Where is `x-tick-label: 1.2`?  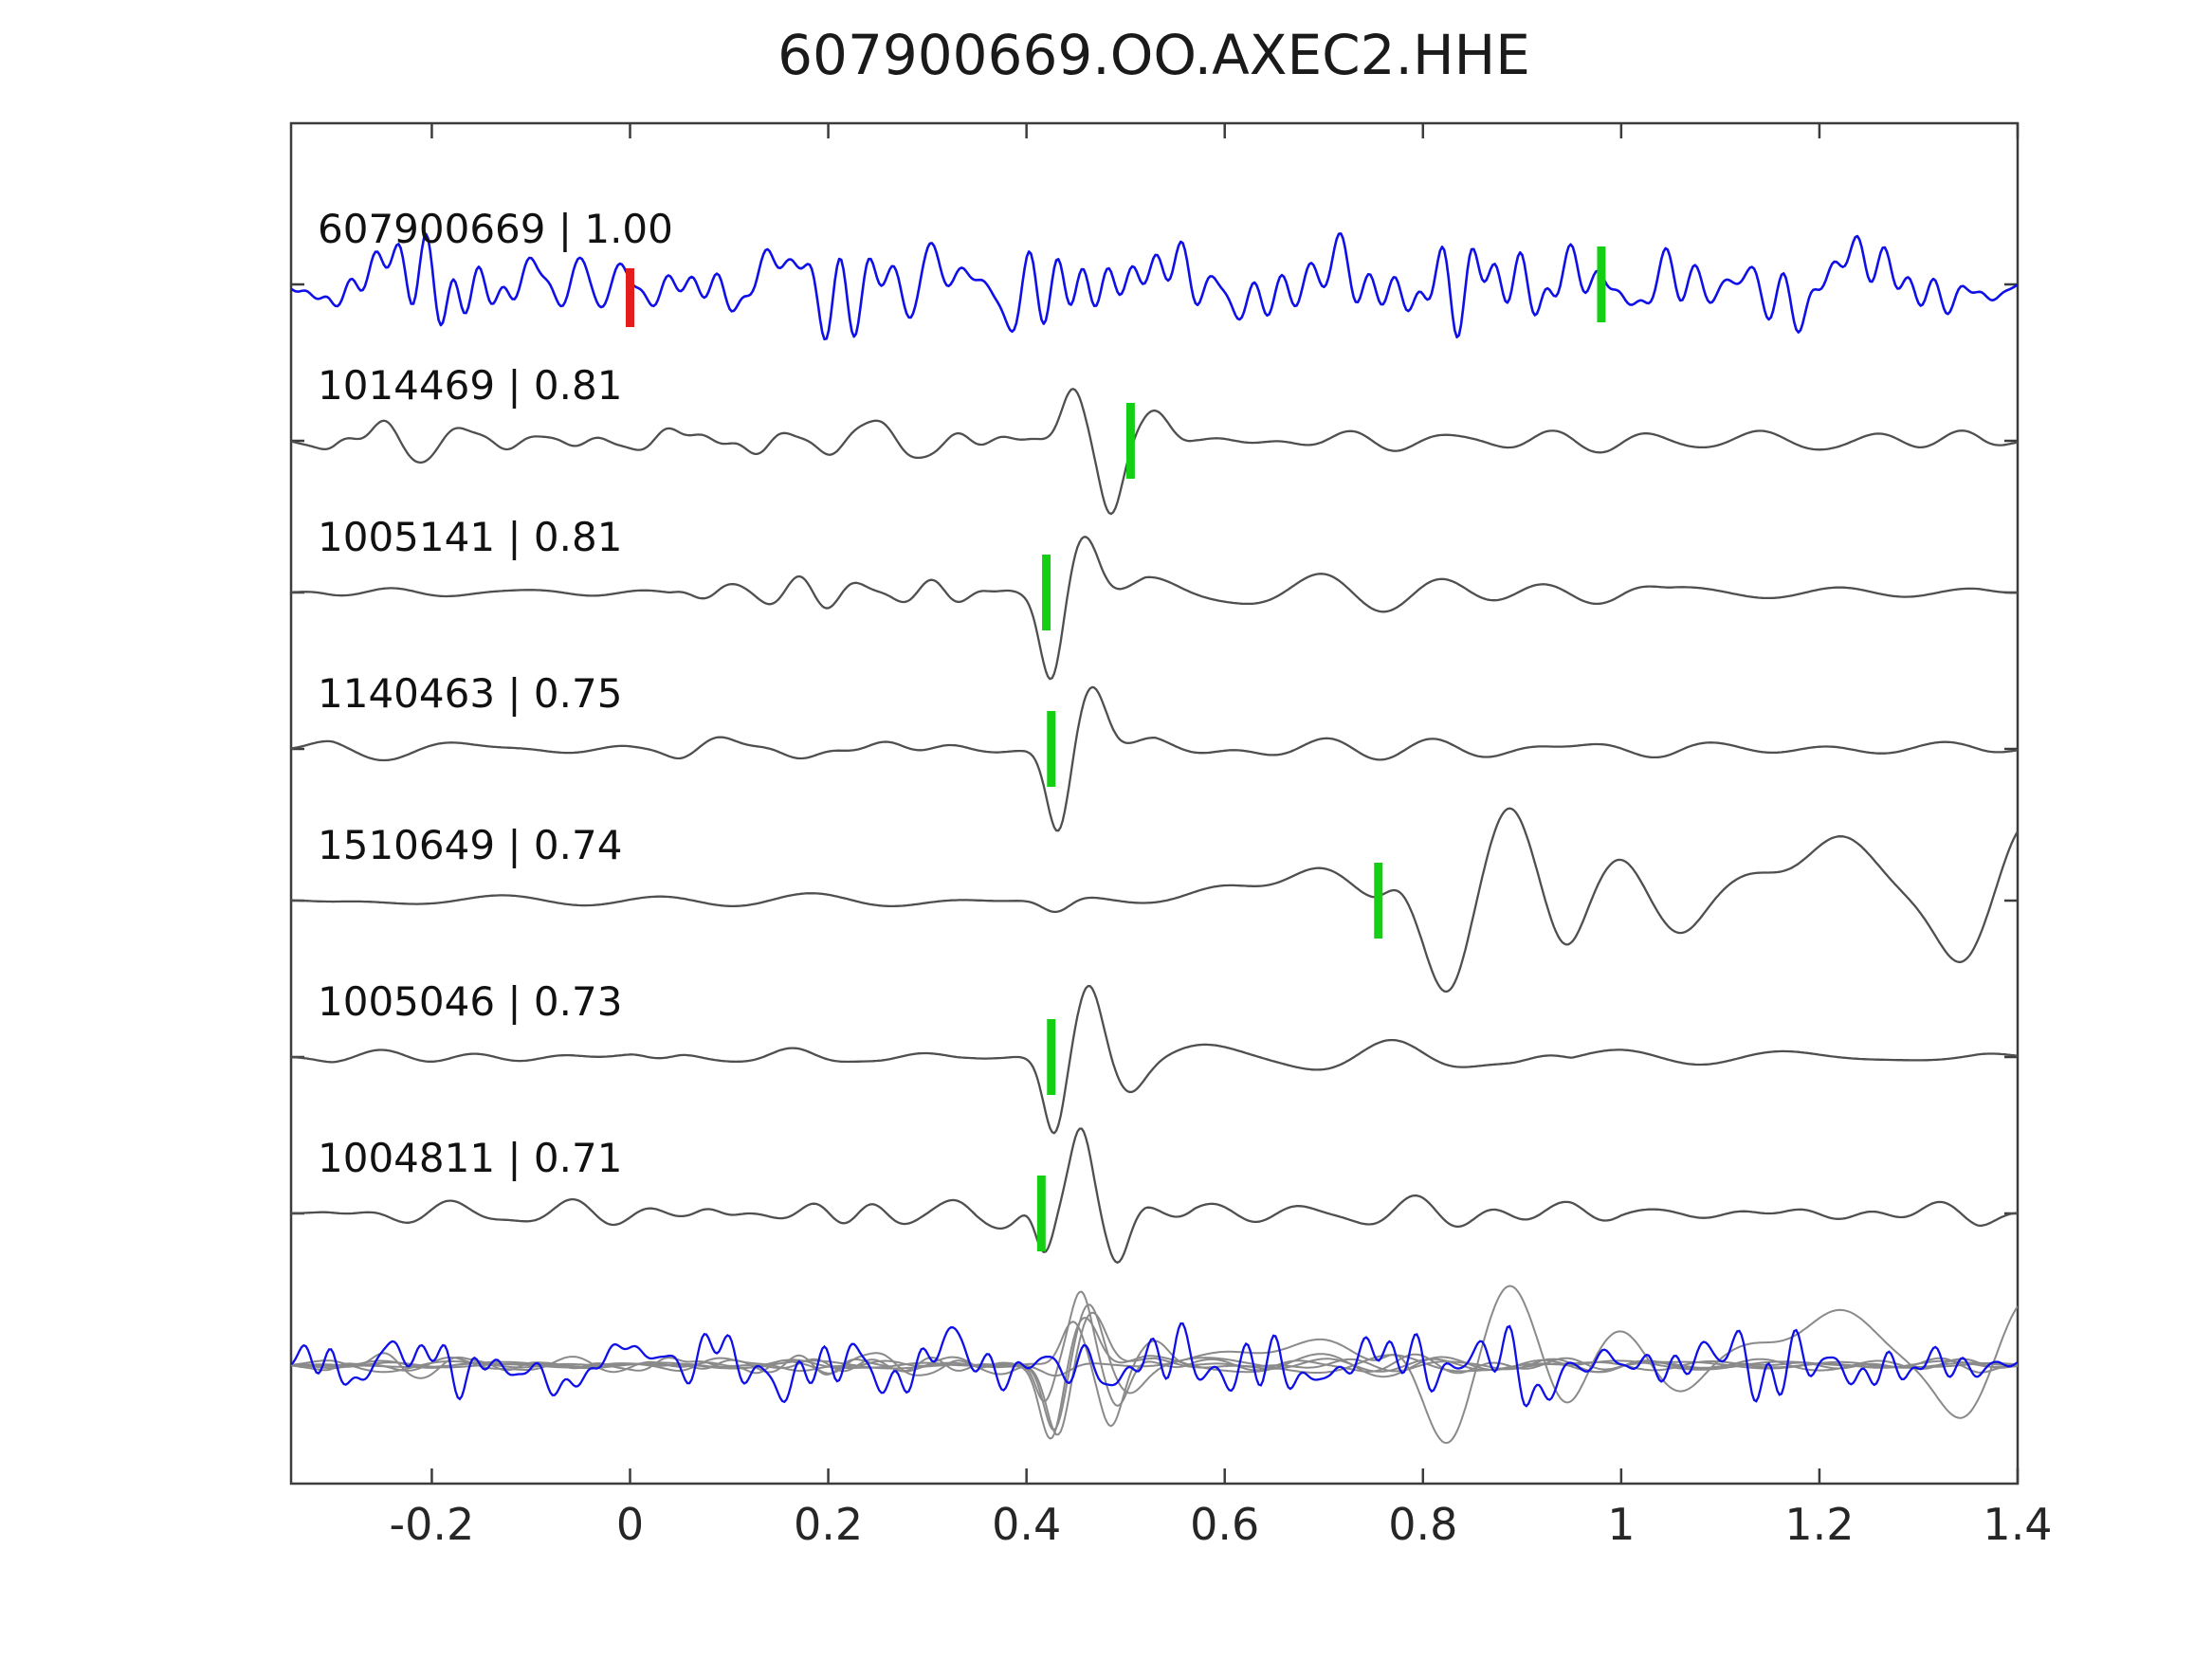
x-tick-label: 1.2 is located at coordinates (1819, 1524).